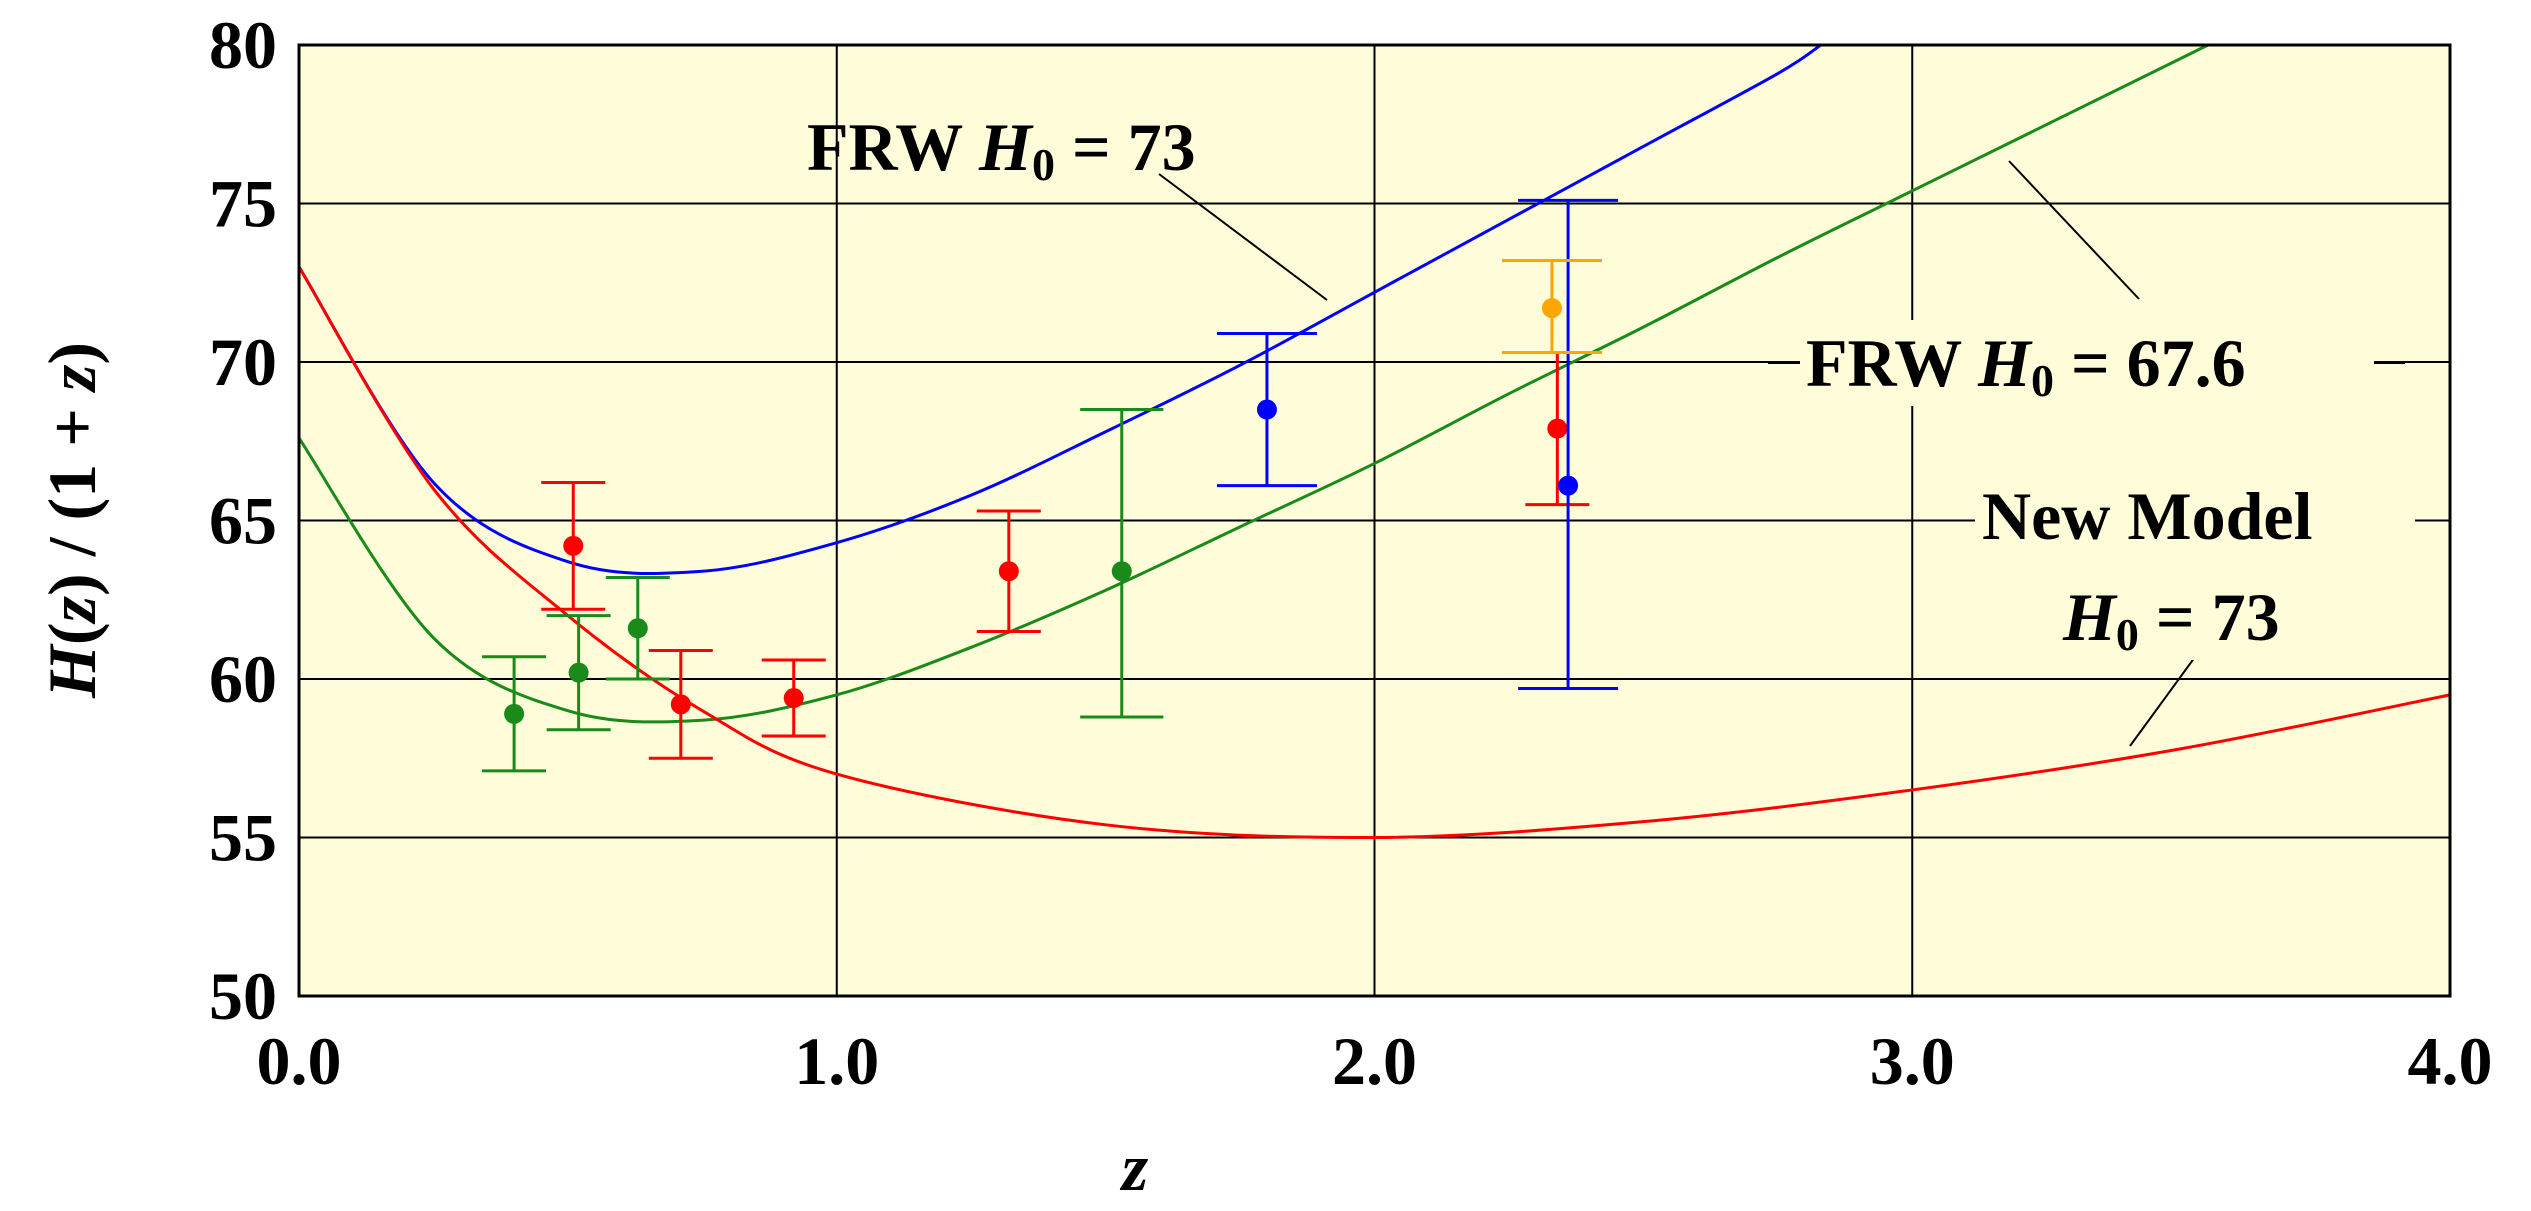 The height and width of the screenshot is (1211, 2531). Describe the element at coordinates (2147, 516) in the screenshot. I see `annotation: New Model` at that location.